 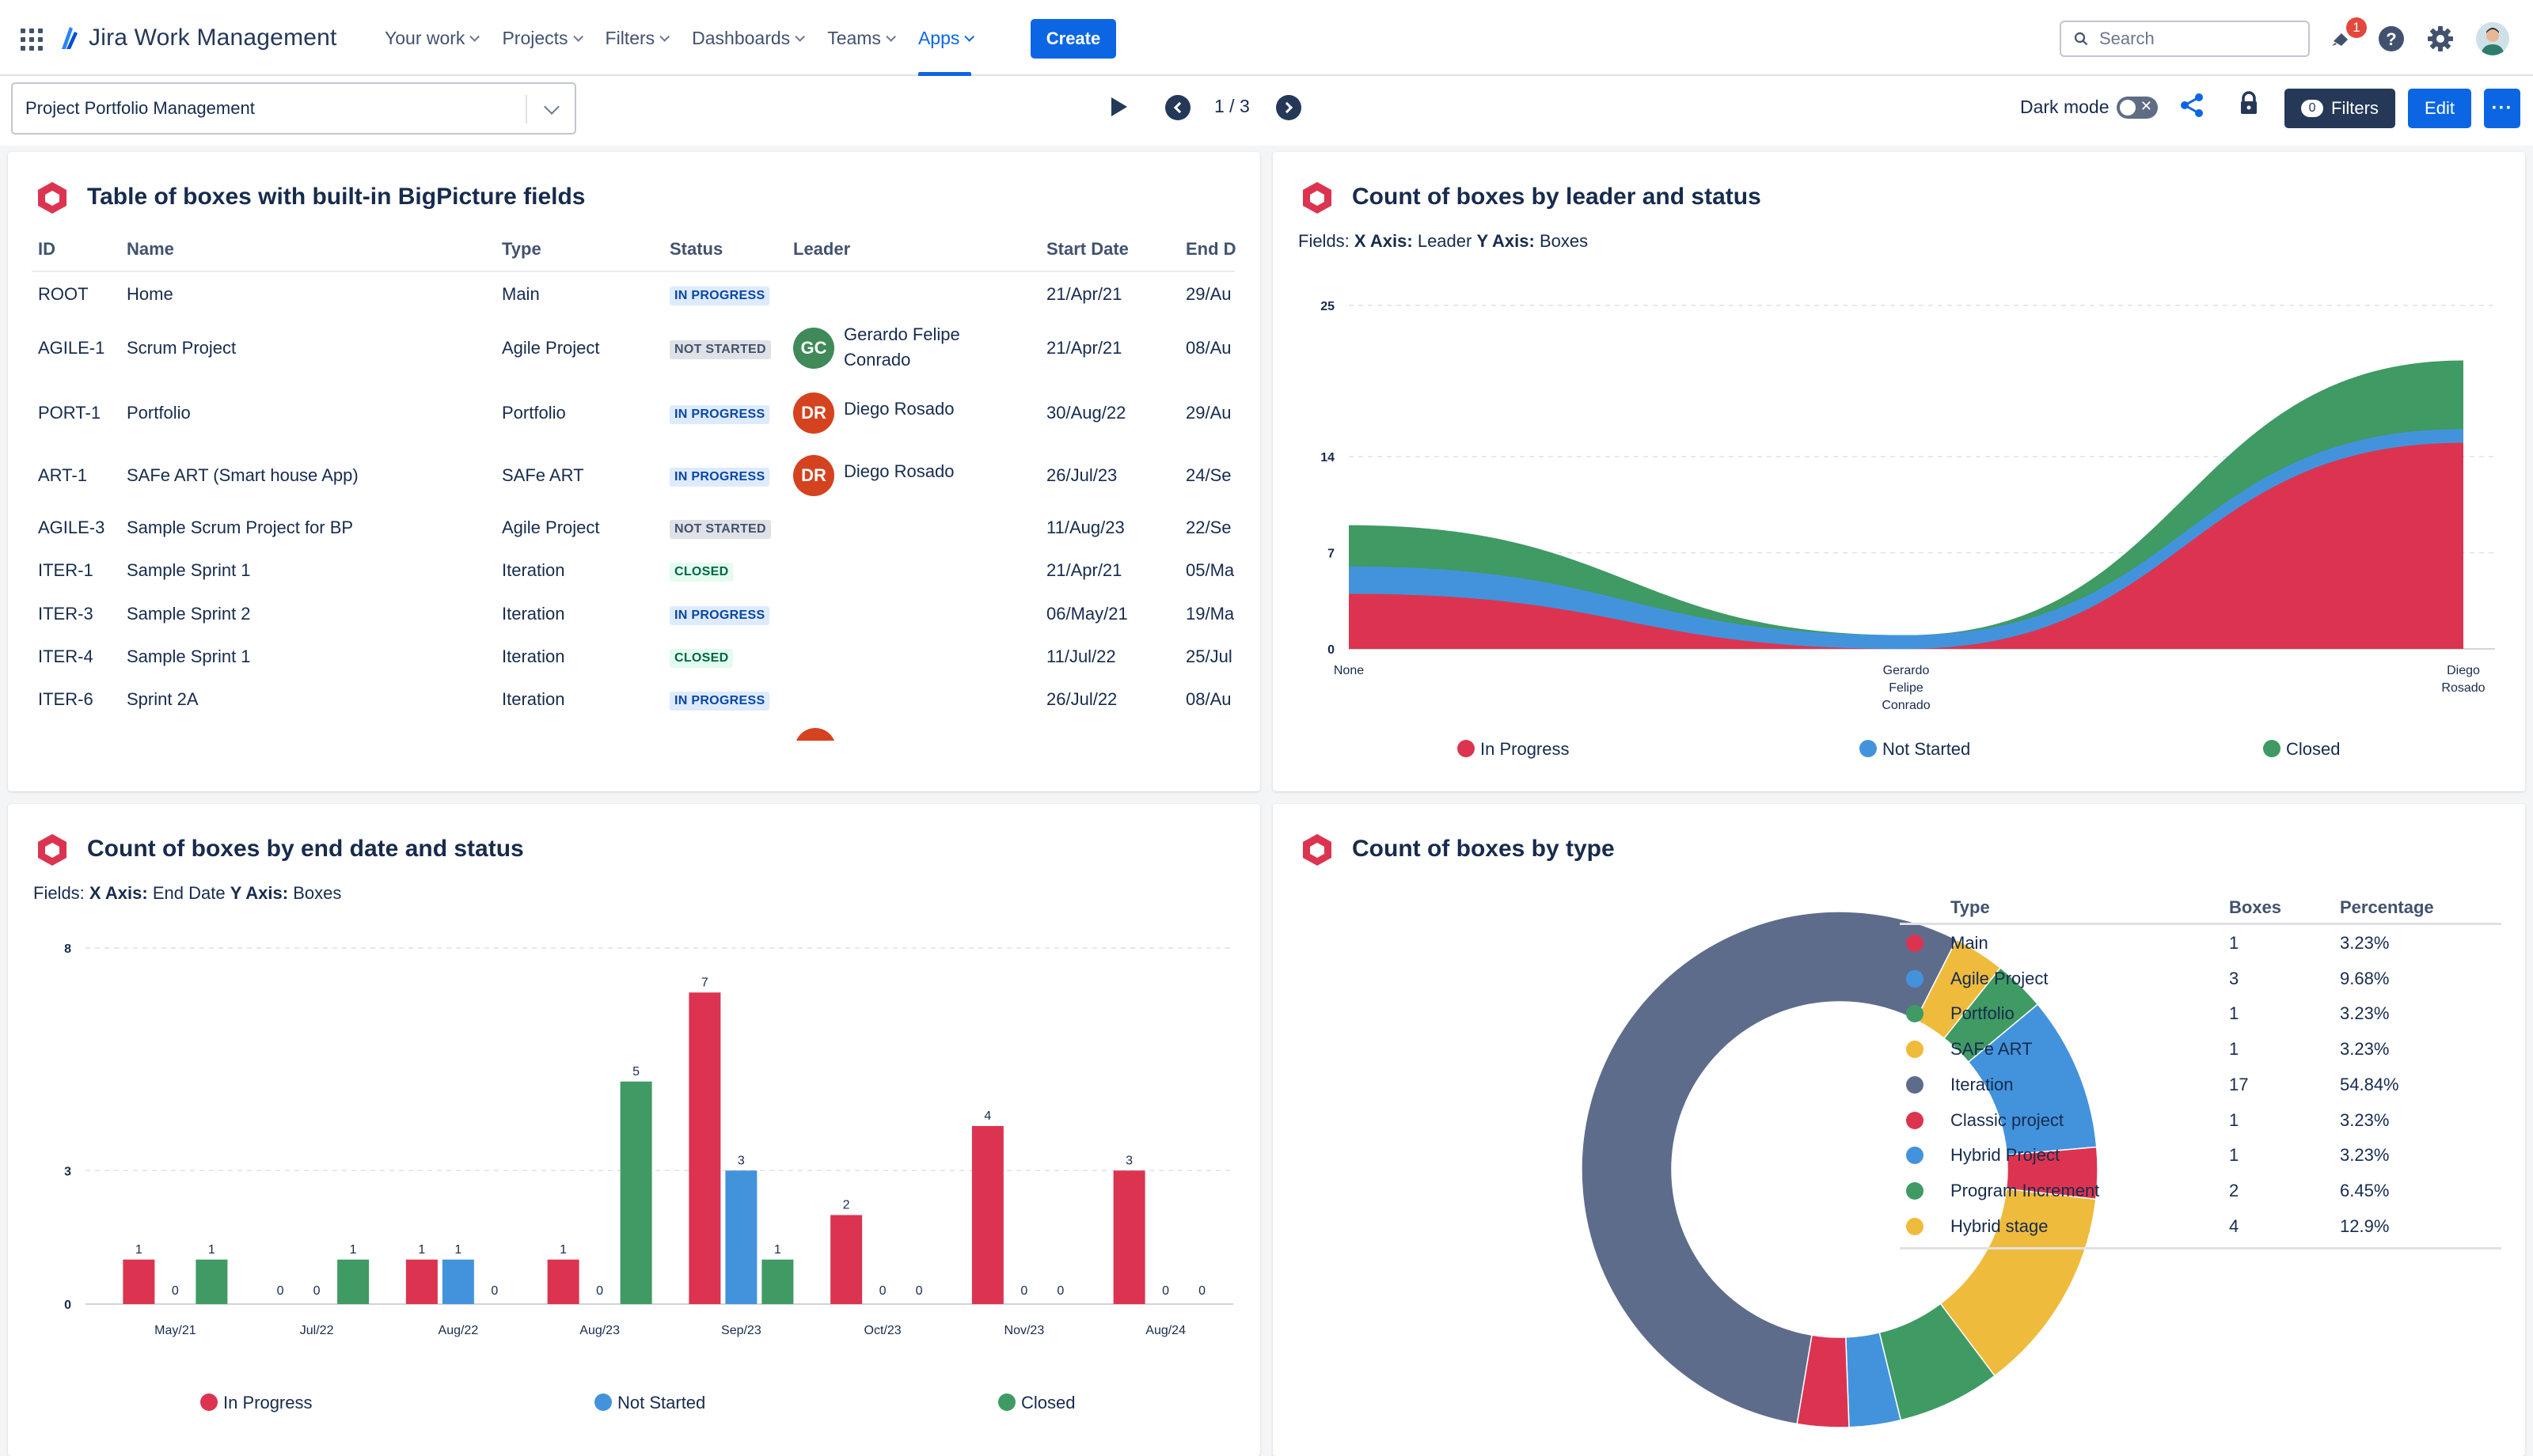 I want to click on y-tick-label: 0, so click(x=67, y=1305).